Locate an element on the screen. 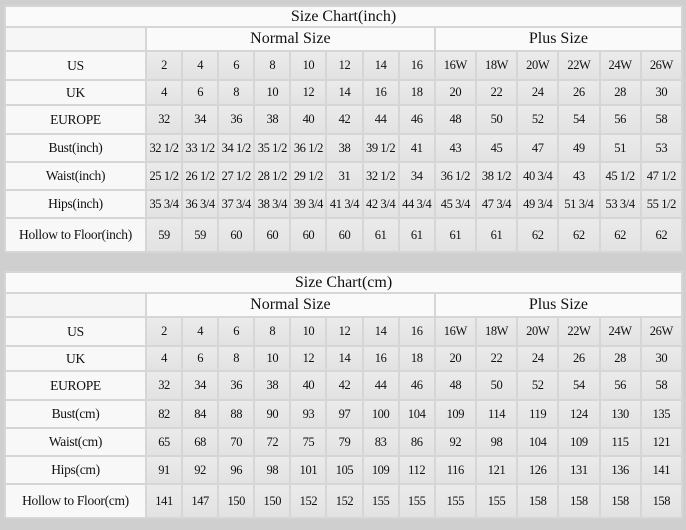  table-cell: 75 is located at coordinates (308, 442).